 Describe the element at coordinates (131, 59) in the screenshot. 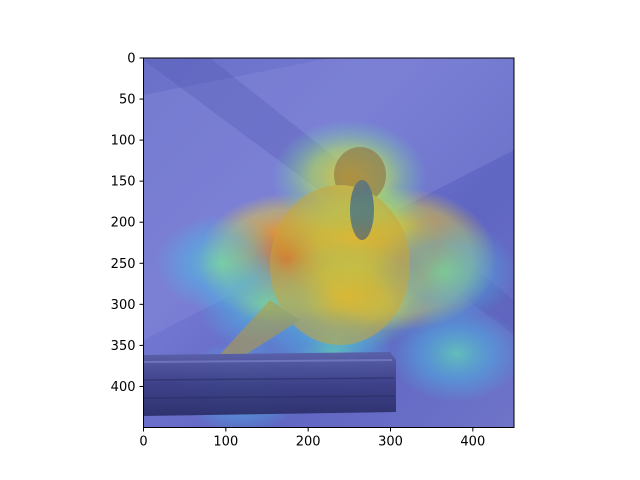

I see `y-tick-label: 0` at that location.